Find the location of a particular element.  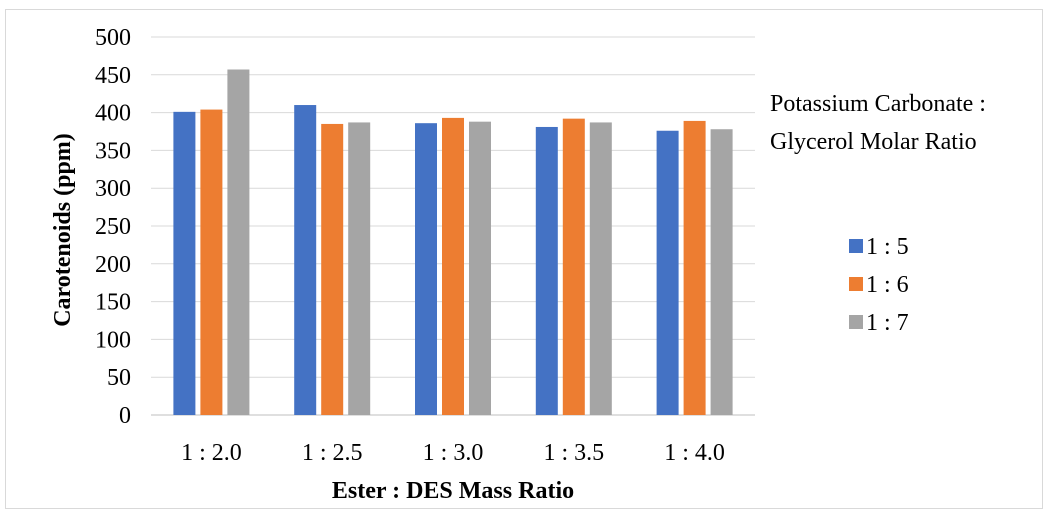

y-tick-label: 100 is located at coordinates (113, 340).